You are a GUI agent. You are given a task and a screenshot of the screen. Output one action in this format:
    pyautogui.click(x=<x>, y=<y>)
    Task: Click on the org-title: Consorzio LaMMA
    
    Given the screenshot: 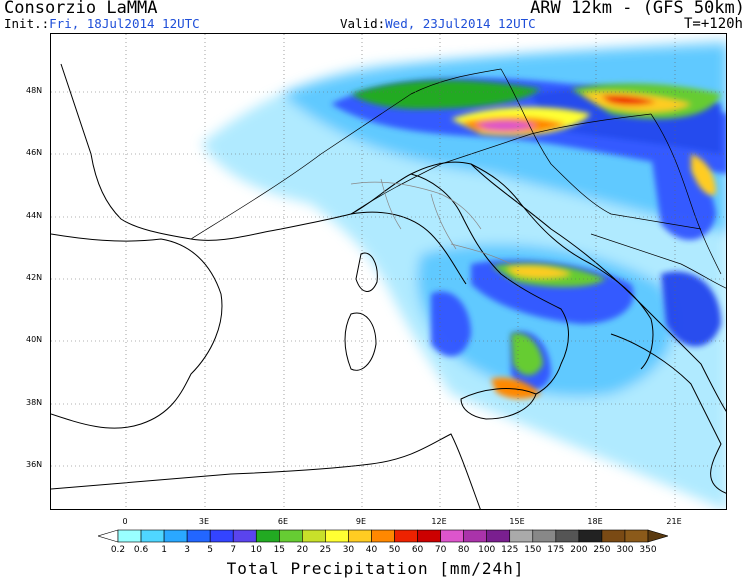 What is the action you would take?
    pyautogui.click(x=81, y=9)
    